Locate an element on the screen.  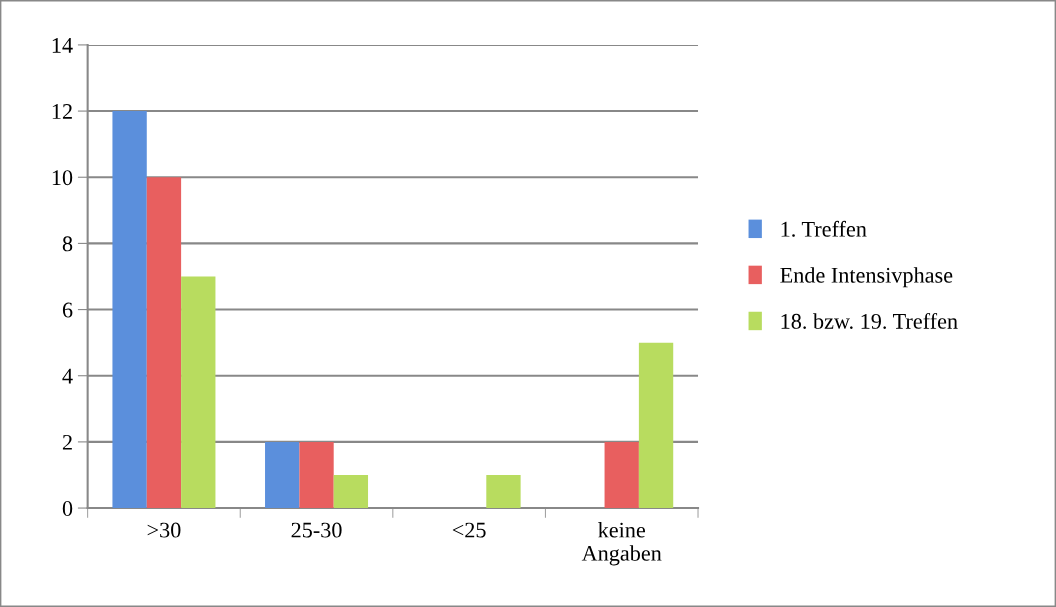
x-tick-label: <25 is located at coordinates (469, 530).